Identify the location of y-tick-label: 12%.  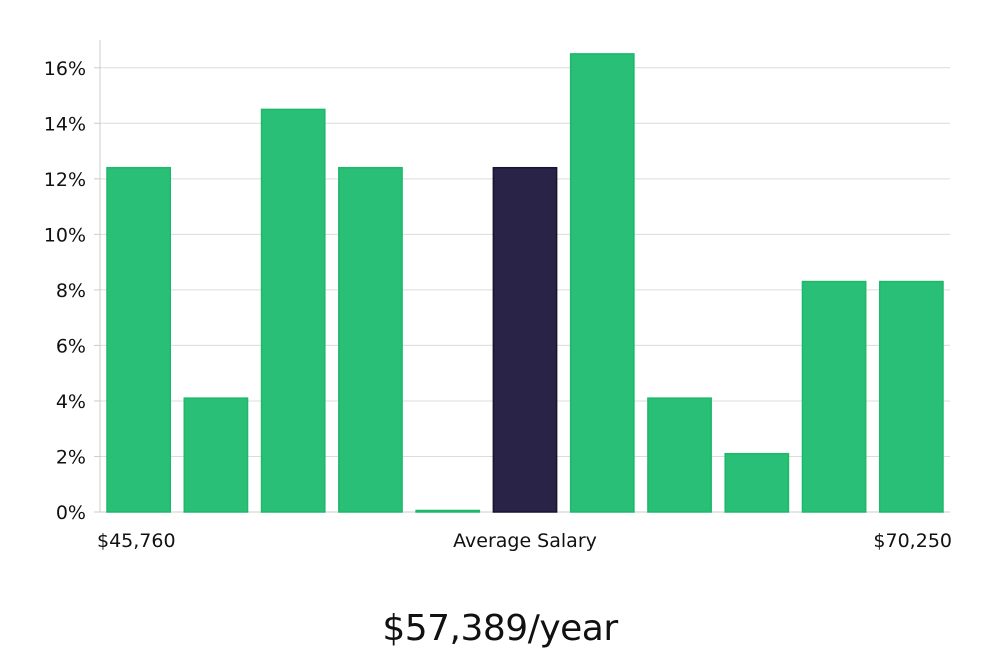
(65, 180).